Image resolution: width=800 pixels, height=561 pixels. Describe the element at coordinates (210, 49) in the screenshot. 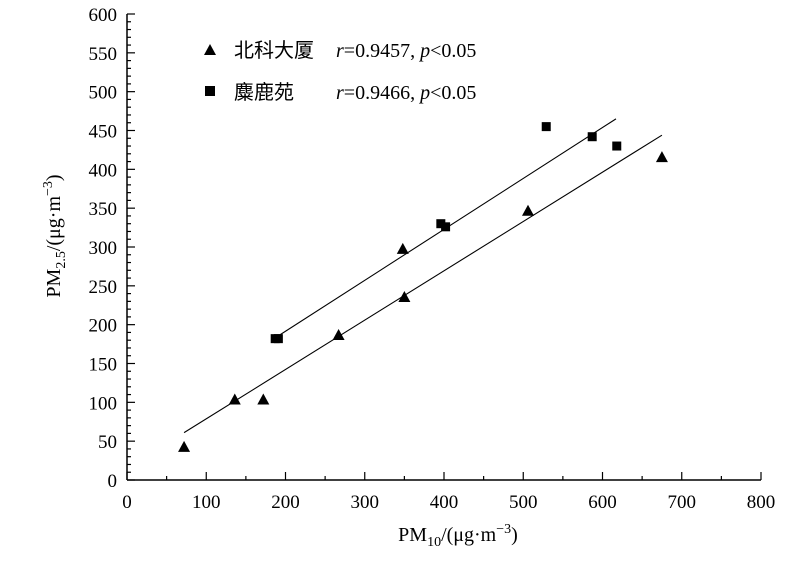

I see `legend-triangle-marker` at that location.